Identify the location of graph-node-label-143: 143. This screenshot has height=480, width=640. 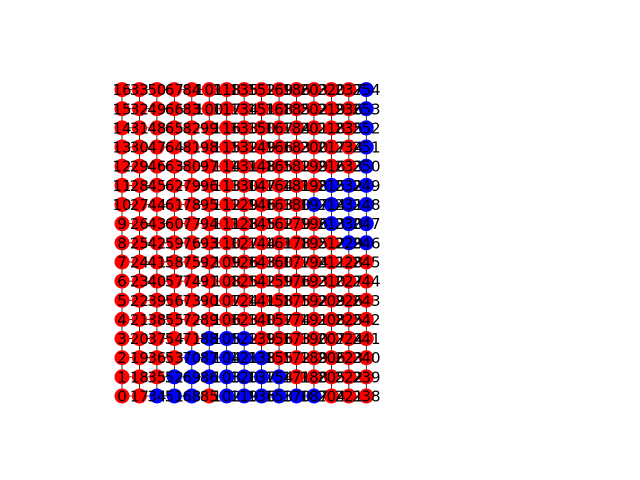
(261, 262).